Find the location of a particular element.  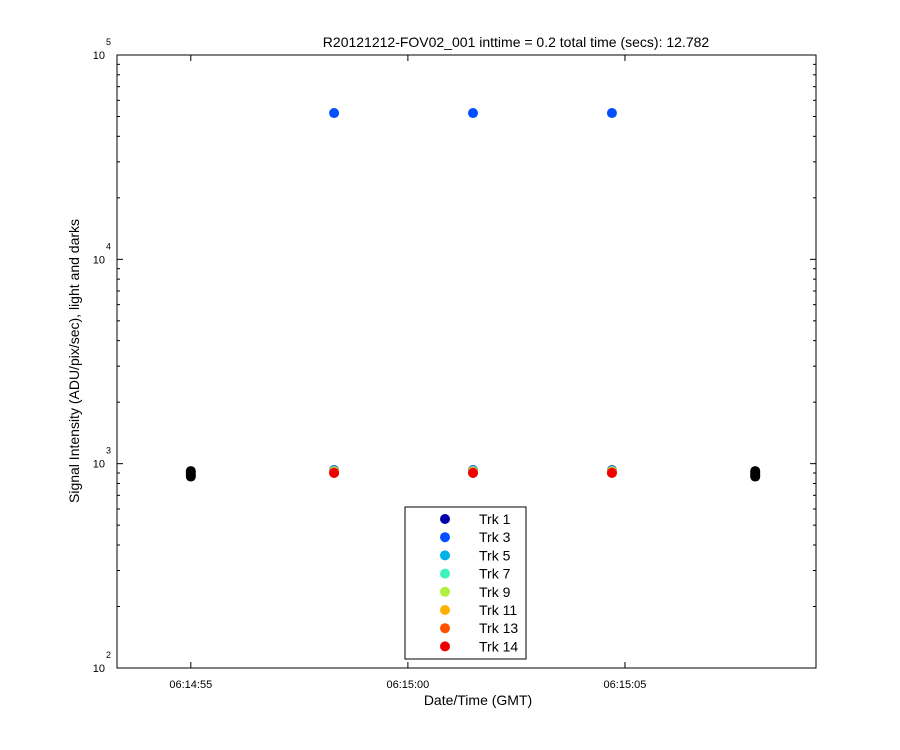

legend-label: Trk 13 is located at coordinates (498, 628).